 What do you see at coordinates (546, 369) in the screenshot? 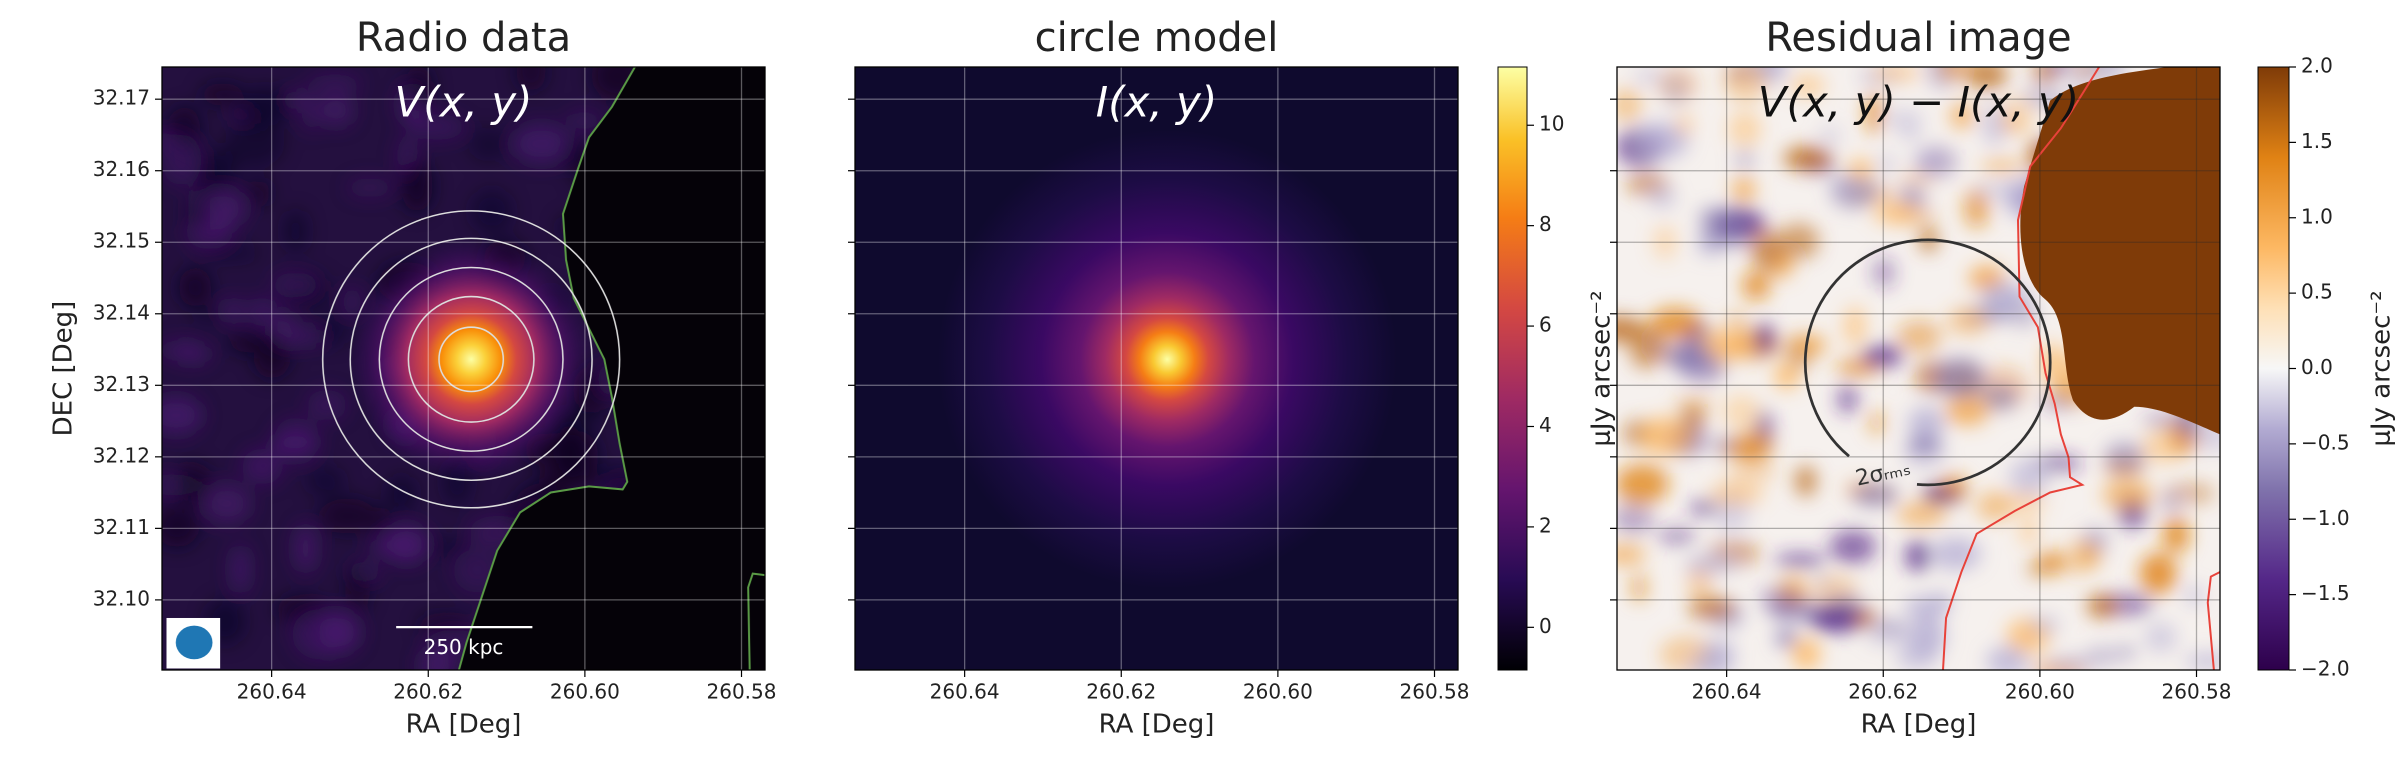
I see `contour` at bounding box center [546, 369].